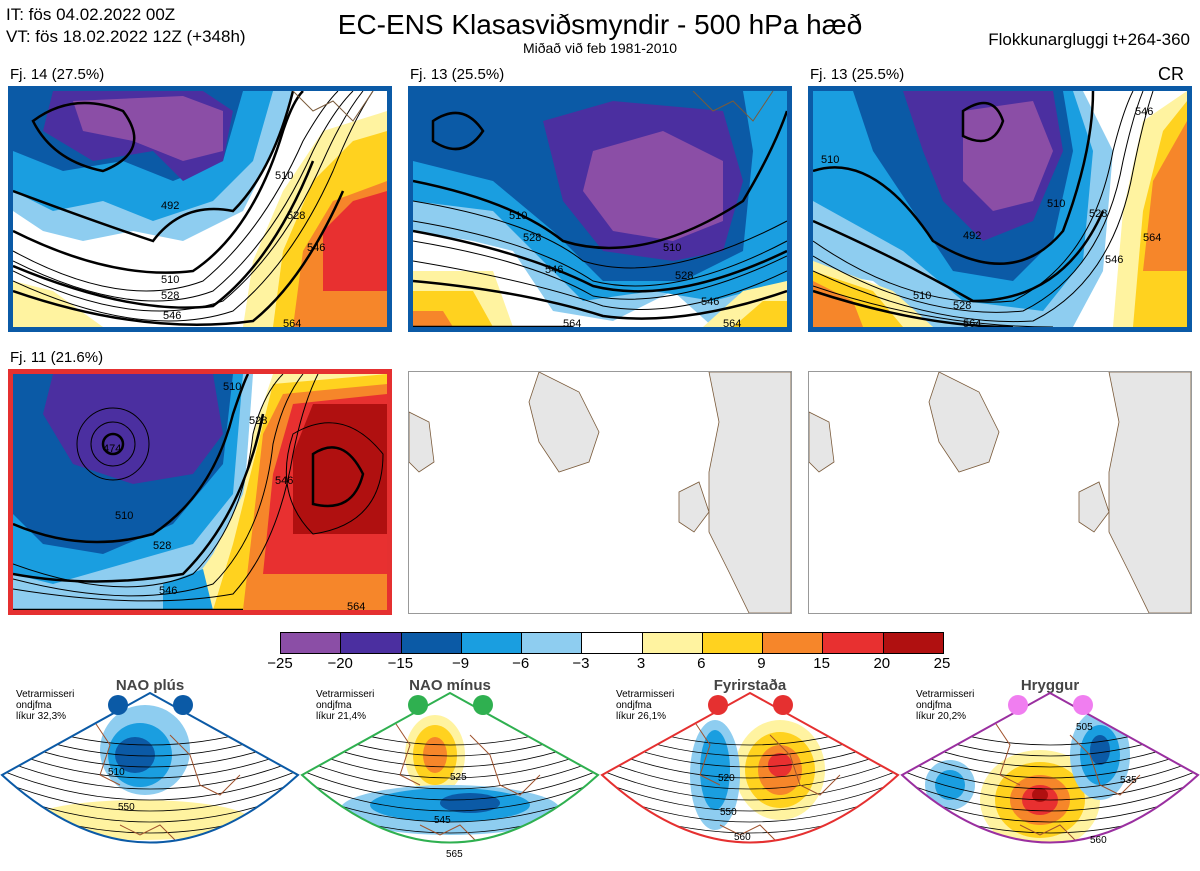  I want to click on regime-map: 505 535 560, so click(1050, 777).